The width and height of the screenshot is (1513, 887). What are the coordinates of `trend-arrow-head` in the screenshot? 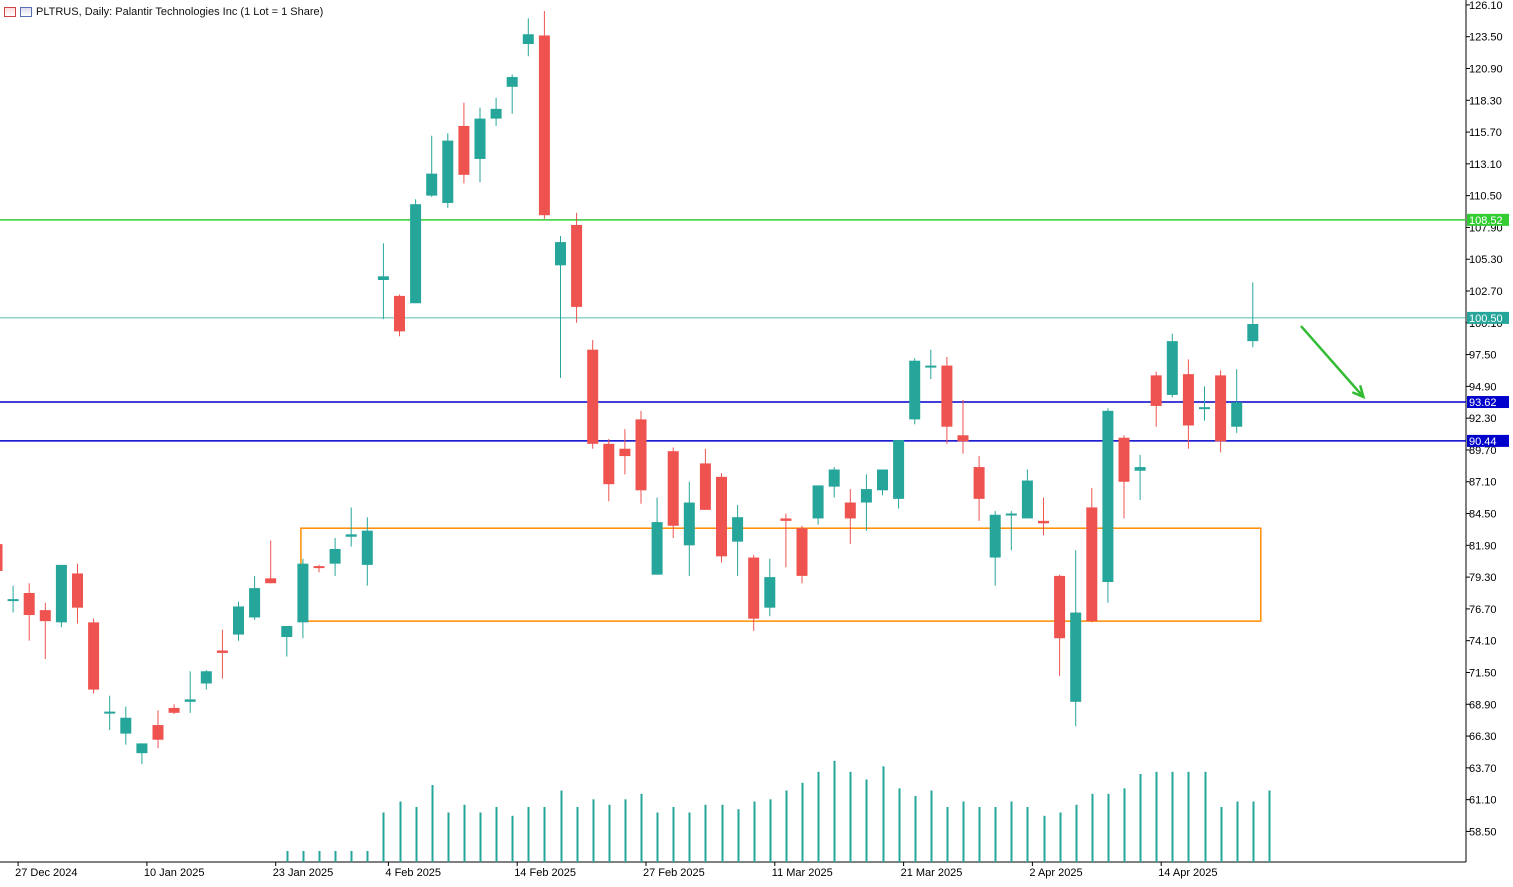 It's located at (1358, 392).